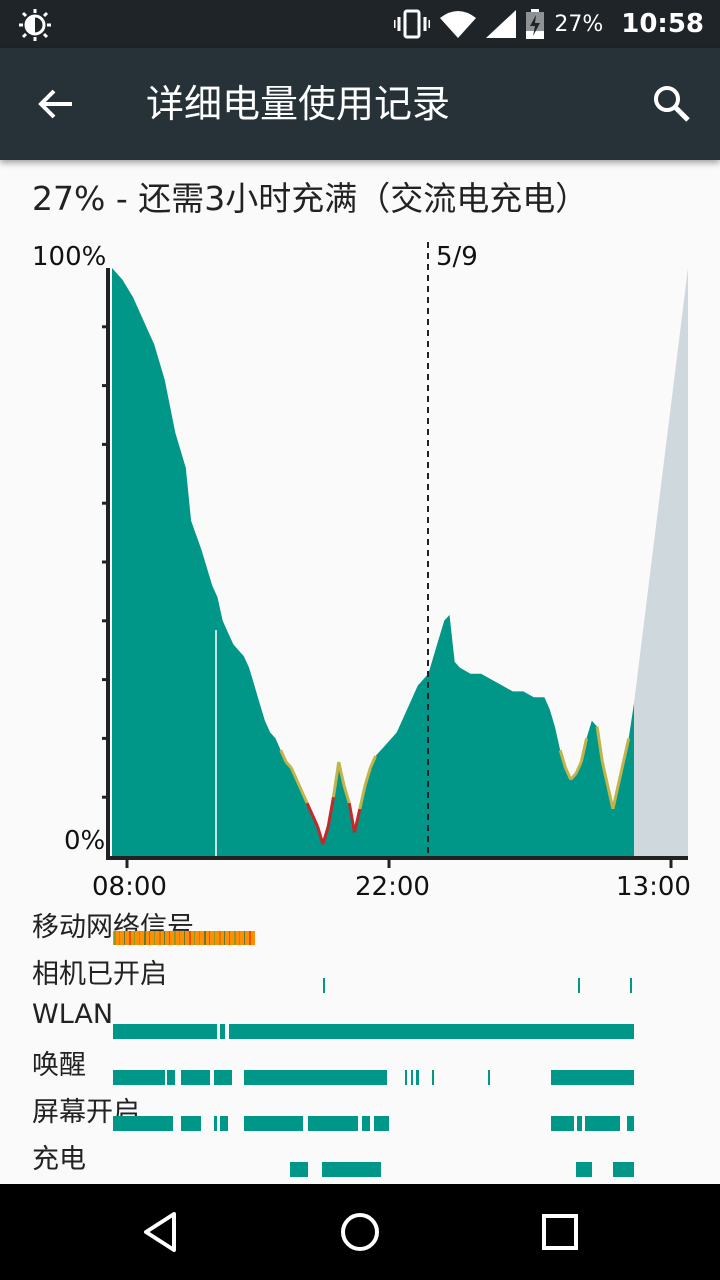  I want to click on track-label-wlan: WLAN, so click(73, 1014).